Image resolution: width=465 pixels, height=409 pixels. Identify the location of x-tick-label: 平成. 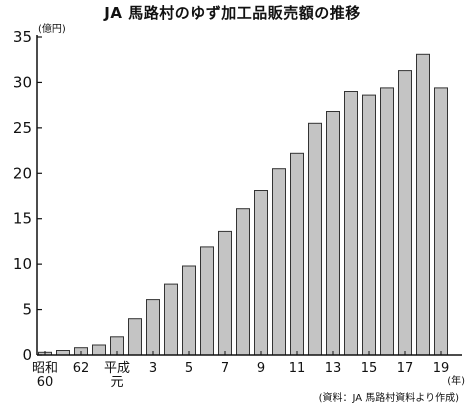
(117, 368).